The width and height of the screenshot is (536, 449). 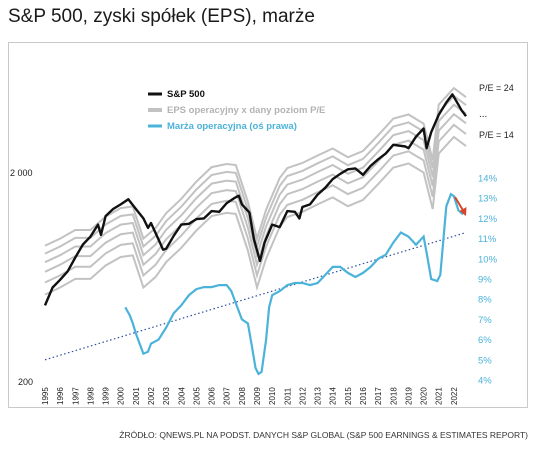 What do you see at coordinates (45, 396) in the screenshot?
I see `x-tick-label: 1995` at bounding box center [45, 396].